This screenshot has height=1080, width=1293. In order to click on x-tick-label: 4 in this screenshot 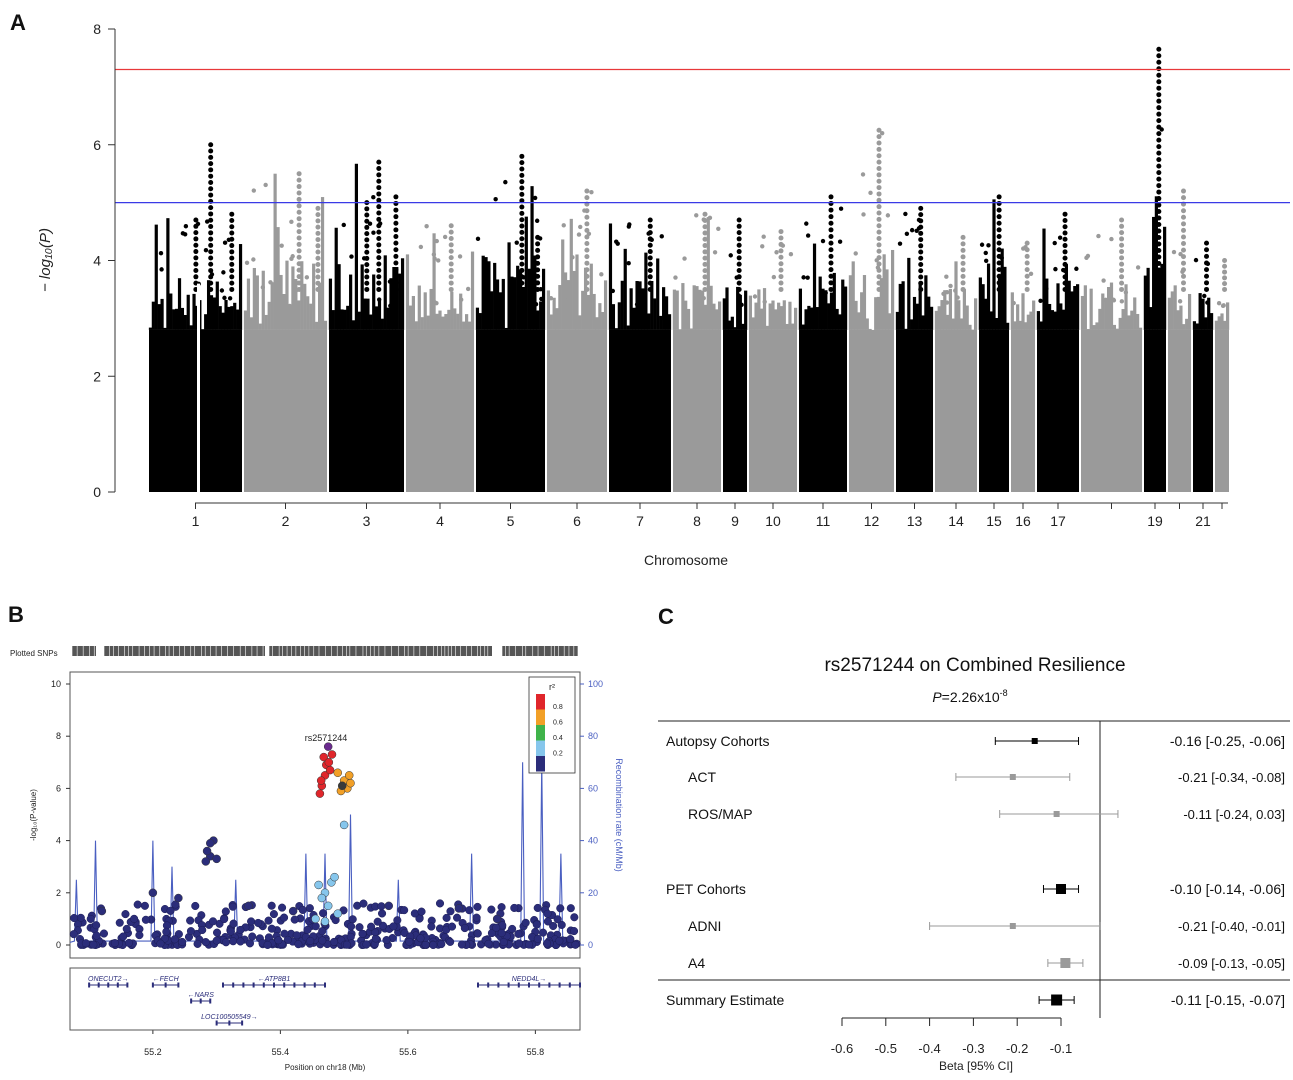, I will do `click(440, 521)`.